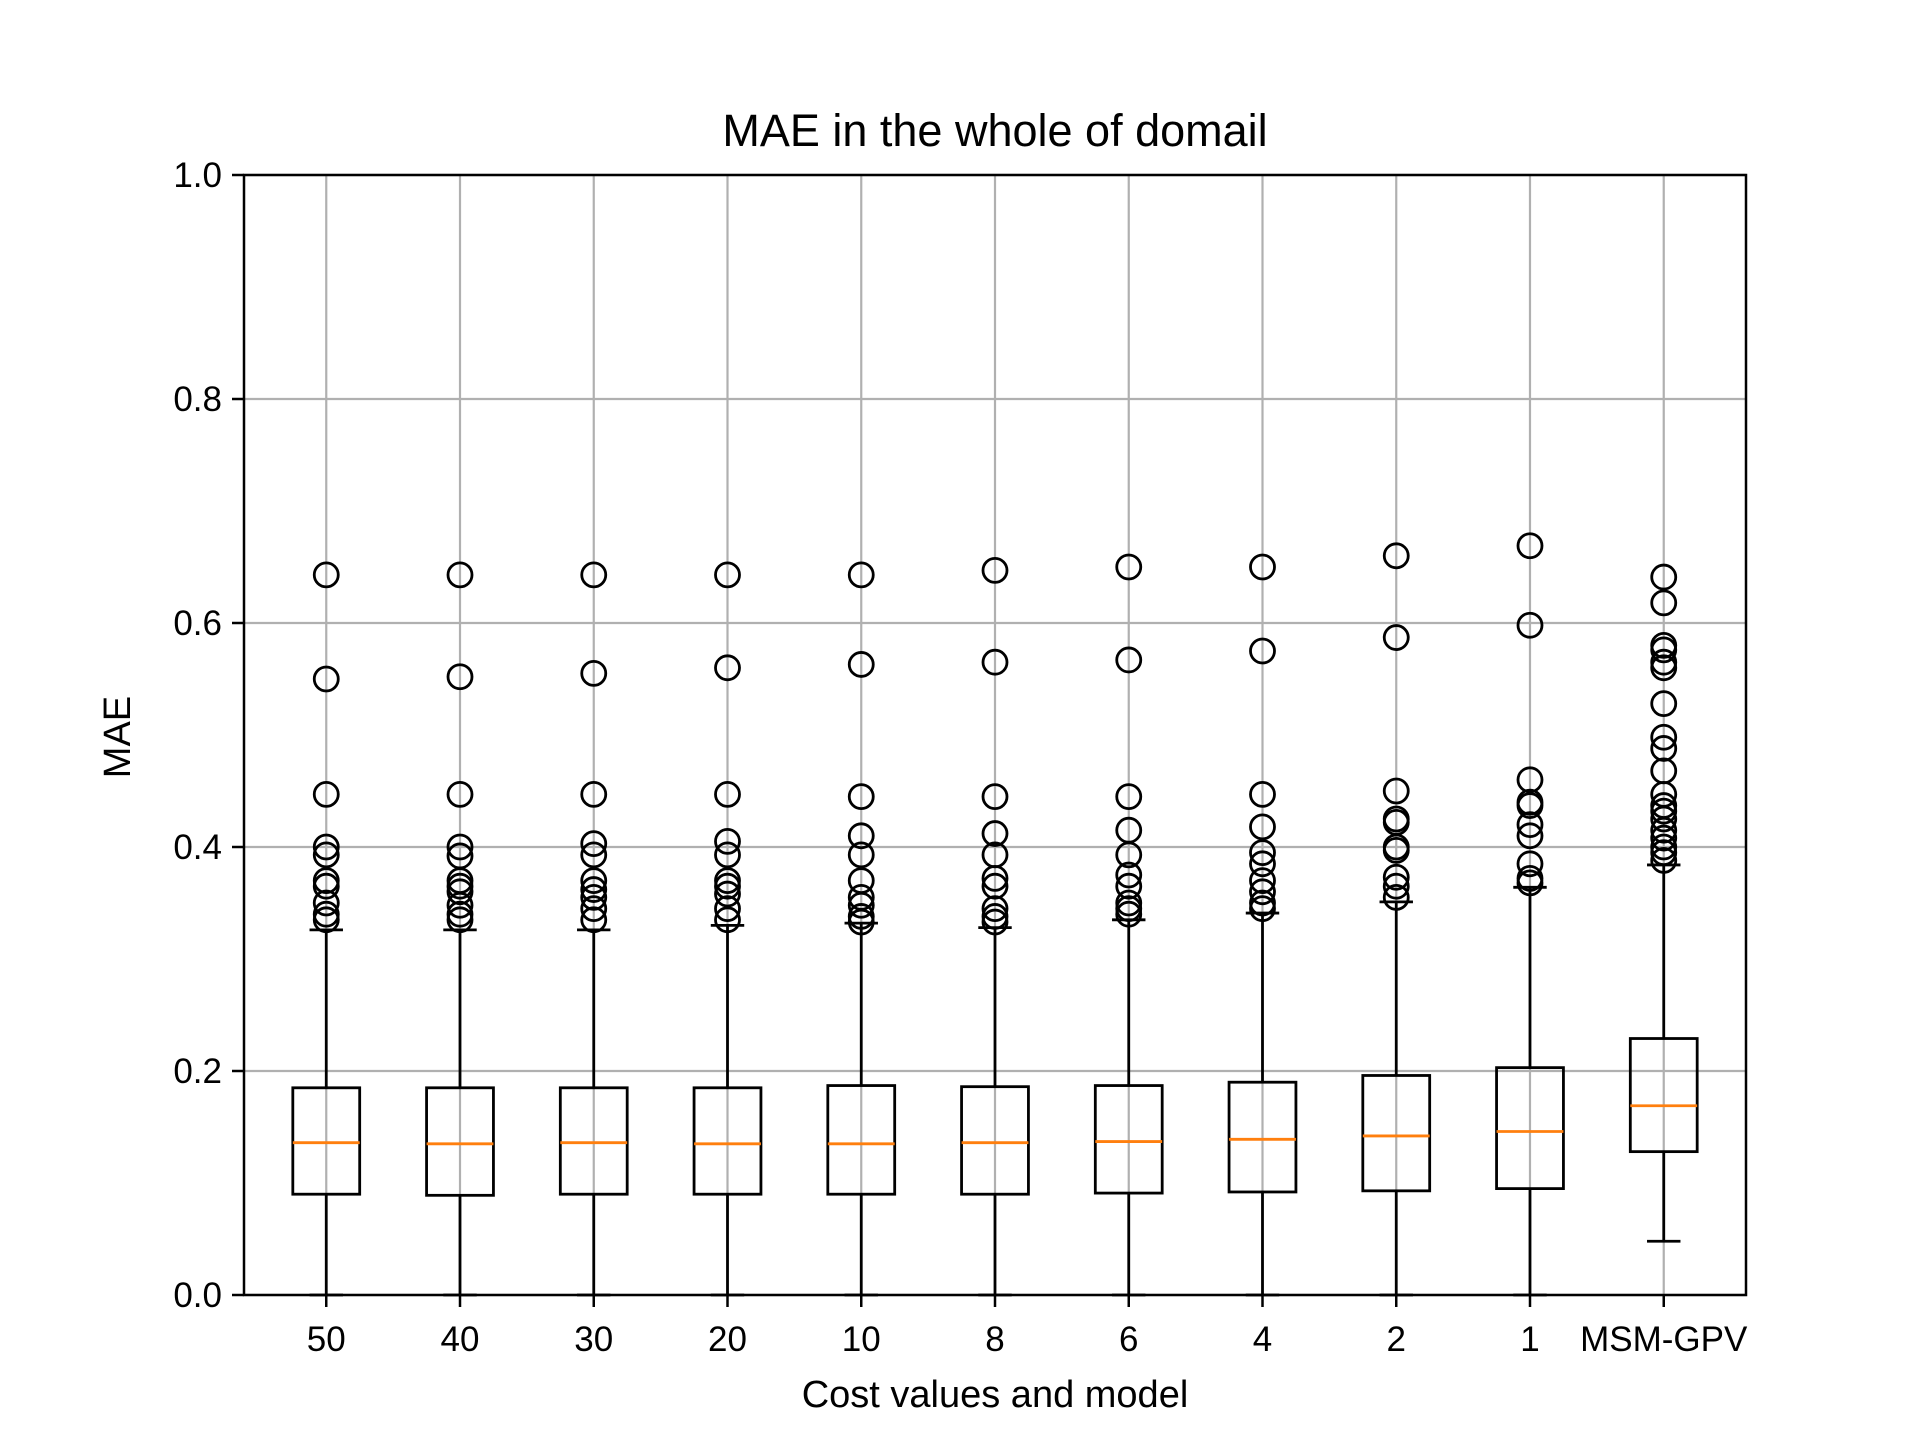  Describe the element at coordinates (208, 735) in the screenshot. I see `y-axis-ticks: 0.0 0.2 0.4 0.6 0.8 1.0` at that location.